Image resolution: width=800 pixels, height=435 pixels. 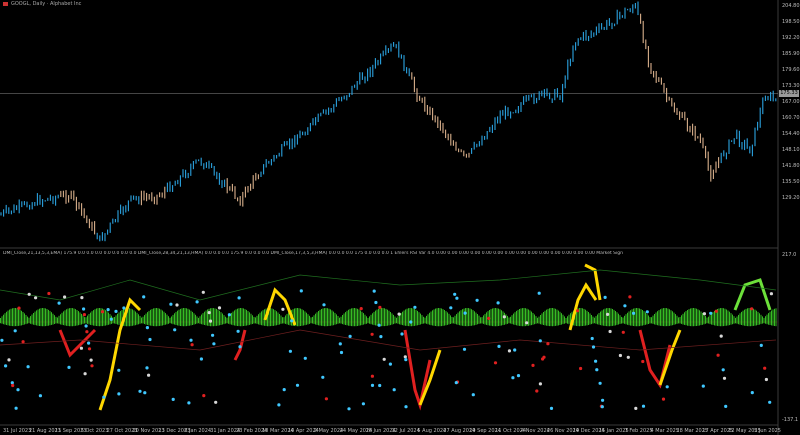 I want to click on price-label: 173.30, so click(x=791, y=86).